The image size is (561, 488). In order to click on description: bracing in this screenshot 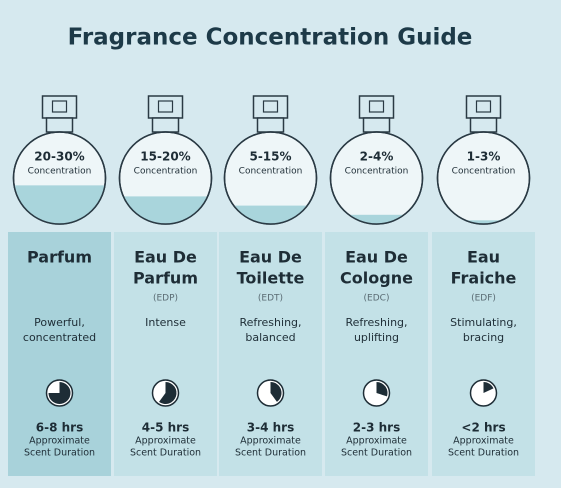, I will do `click(483, 337)`.